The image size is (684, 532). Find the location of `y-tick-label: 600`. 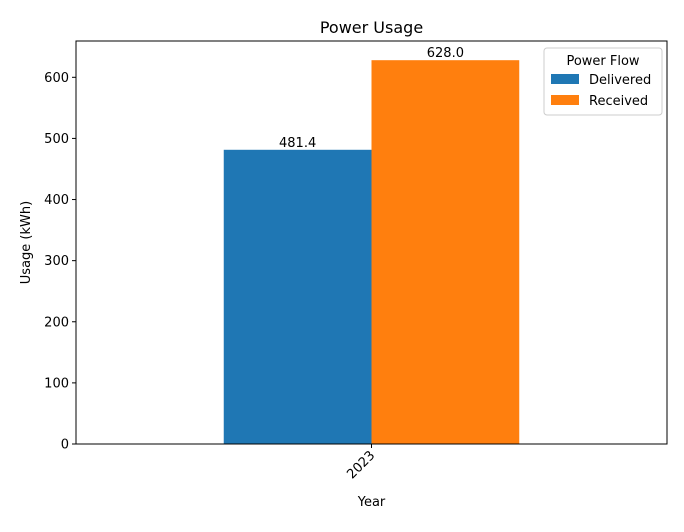

y-tick-label: 600 is located at coordinates (56, 78).